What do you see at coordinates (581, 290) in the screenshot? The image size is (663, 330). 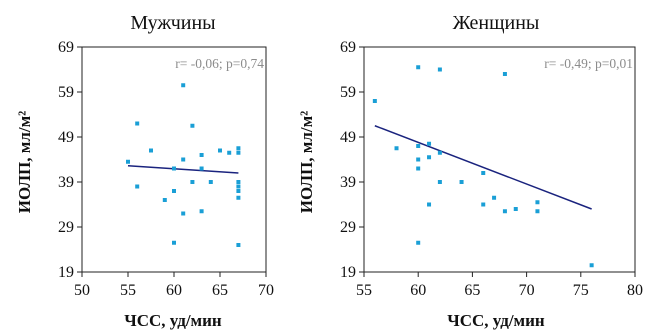 I see `x-tick-label-women: 75` at bounding box center [581, 290].